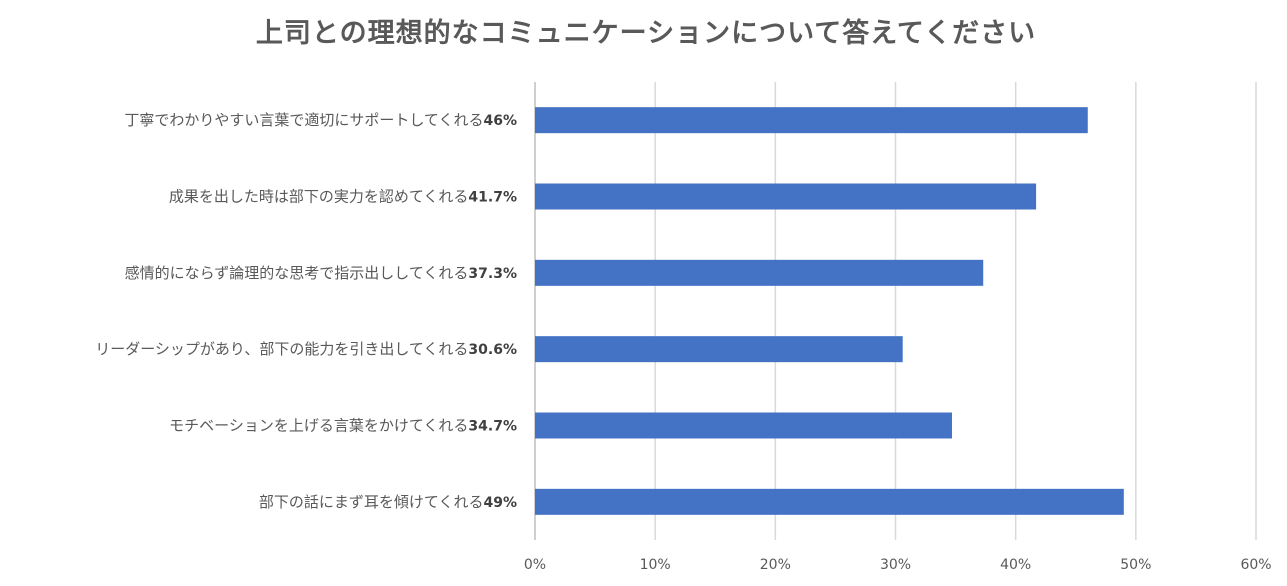 This screenshot has height=586, width=1287. What do you see at coordinates (1135, 565) in the screenshot?
I see `x-tick-label: 50%` at bounding box center [1135, 565].